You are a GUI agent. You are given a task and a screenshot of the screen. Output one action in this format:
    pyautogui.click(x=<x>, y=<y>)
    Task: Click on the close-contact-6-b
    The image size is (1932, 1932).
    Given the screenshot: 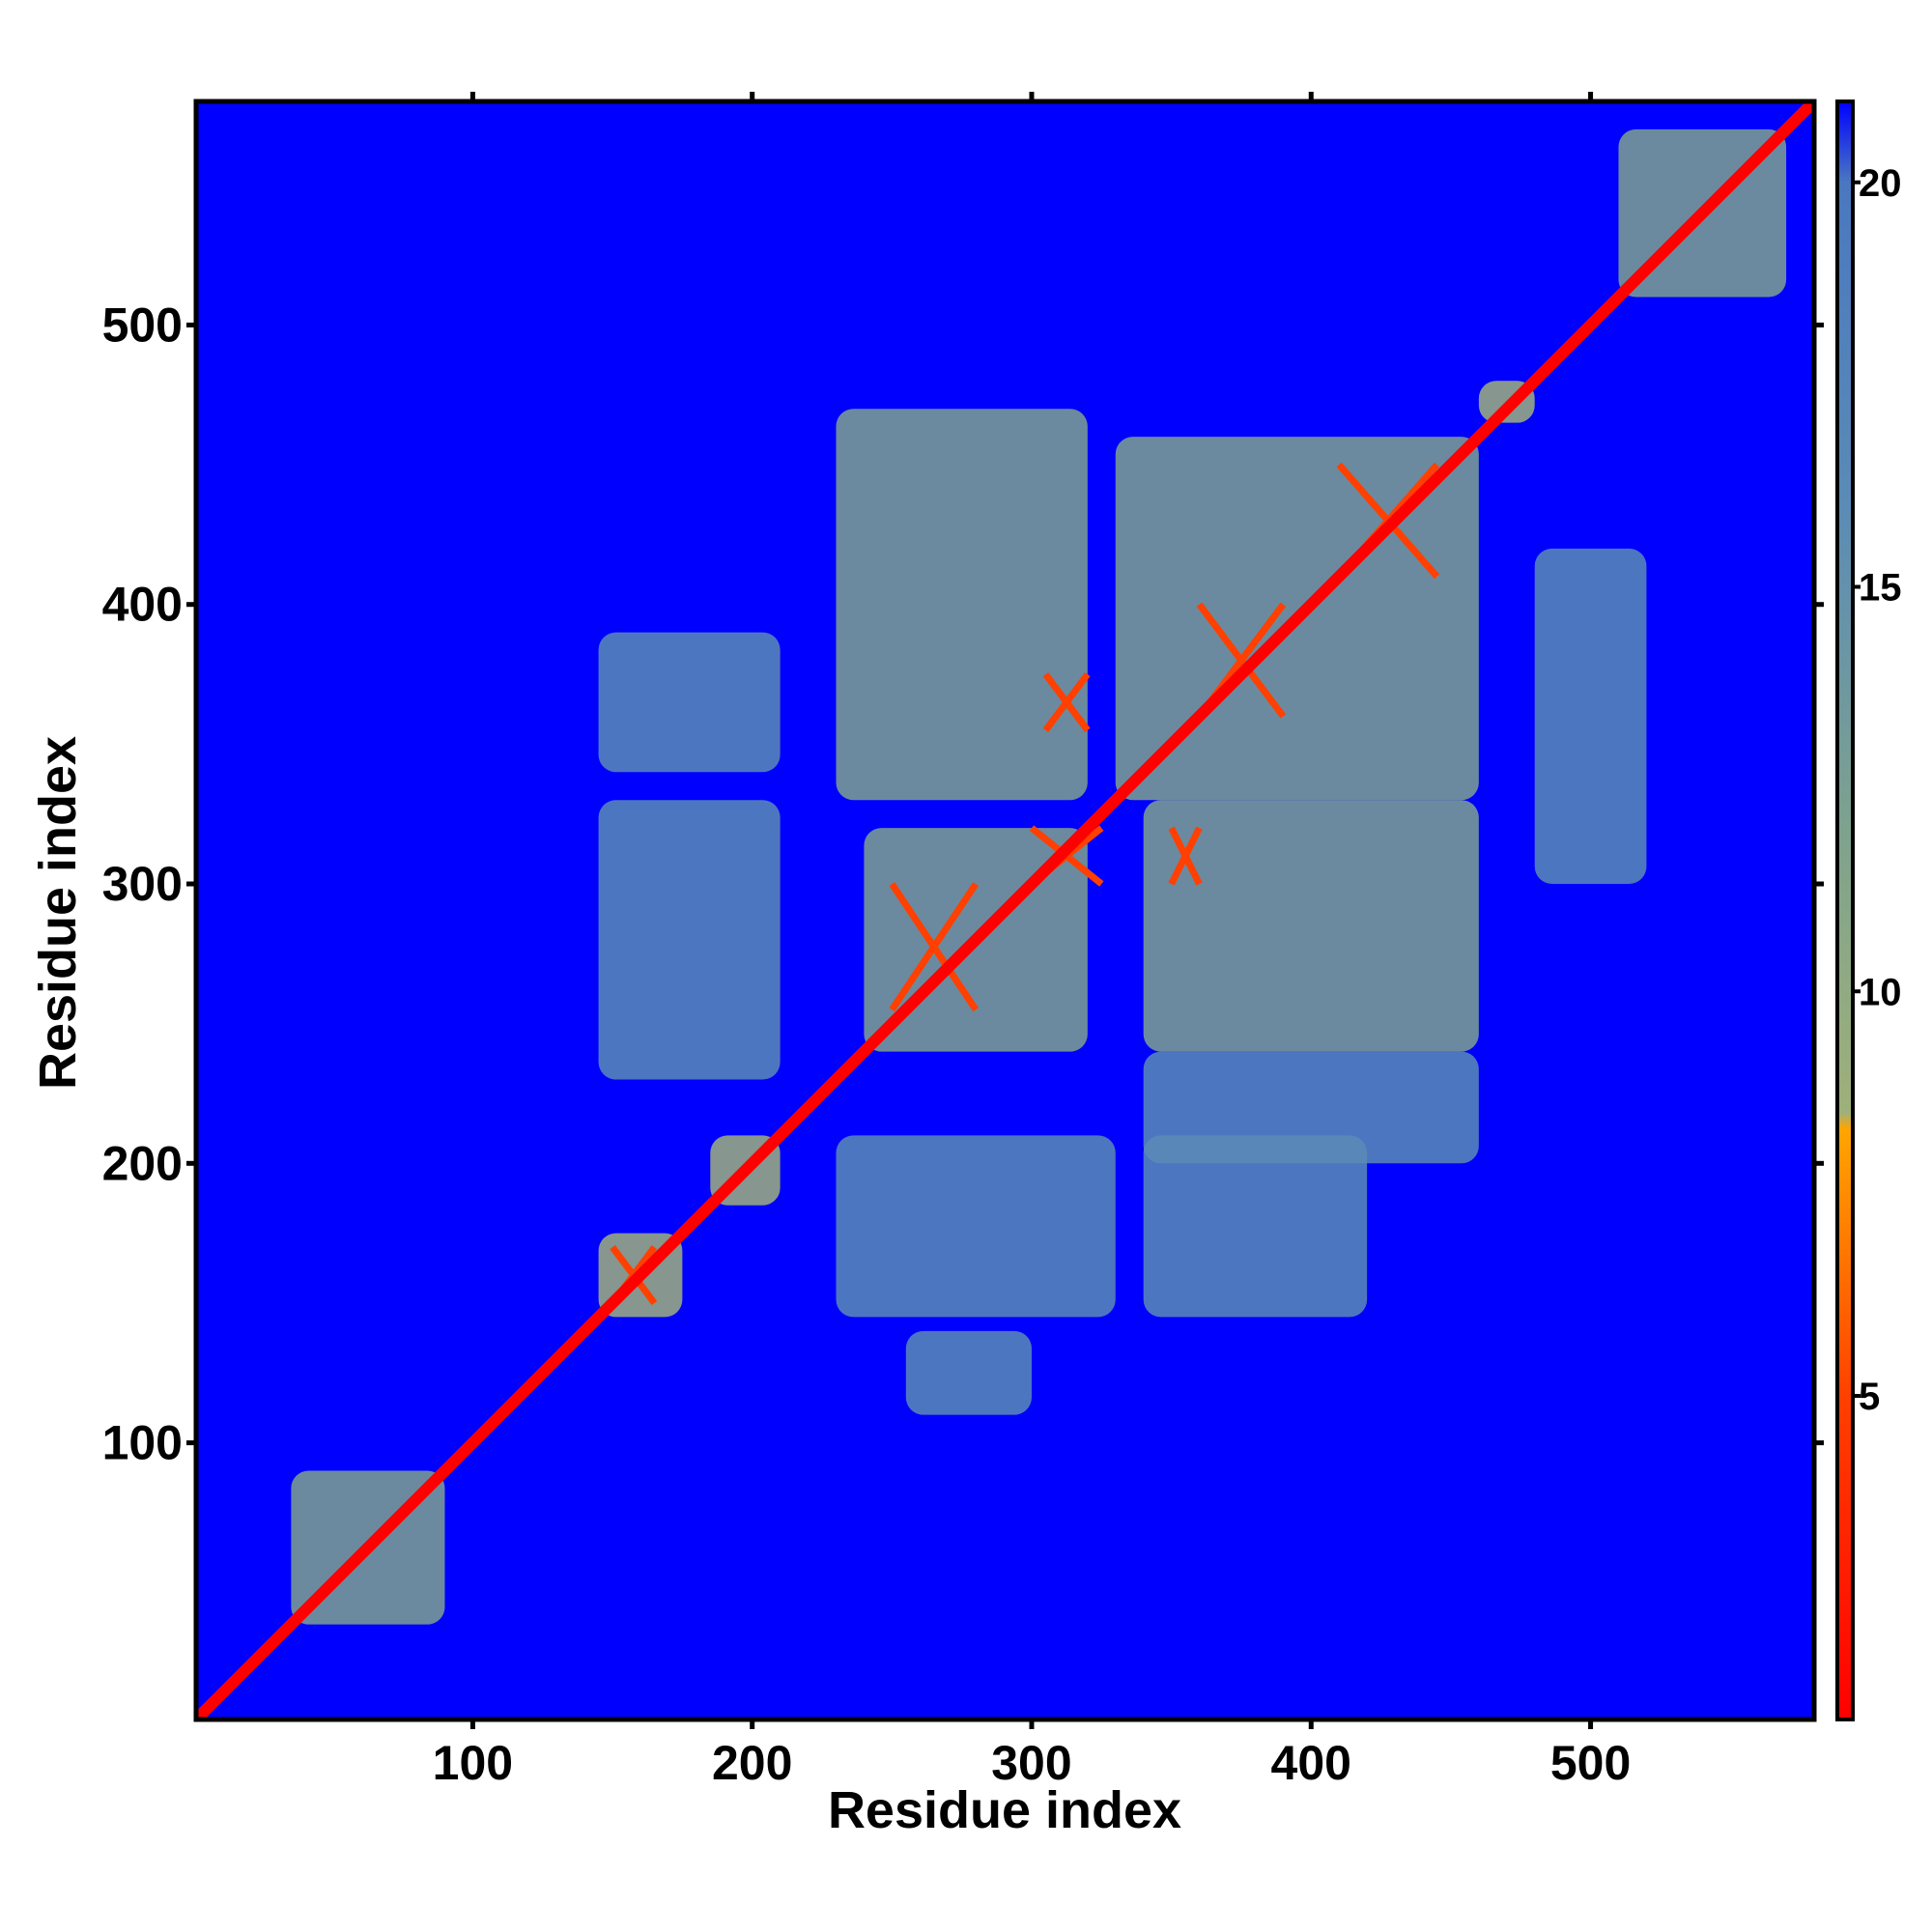 What is the action you would take?
    pyautogui.click(x=1066, y=702)
    